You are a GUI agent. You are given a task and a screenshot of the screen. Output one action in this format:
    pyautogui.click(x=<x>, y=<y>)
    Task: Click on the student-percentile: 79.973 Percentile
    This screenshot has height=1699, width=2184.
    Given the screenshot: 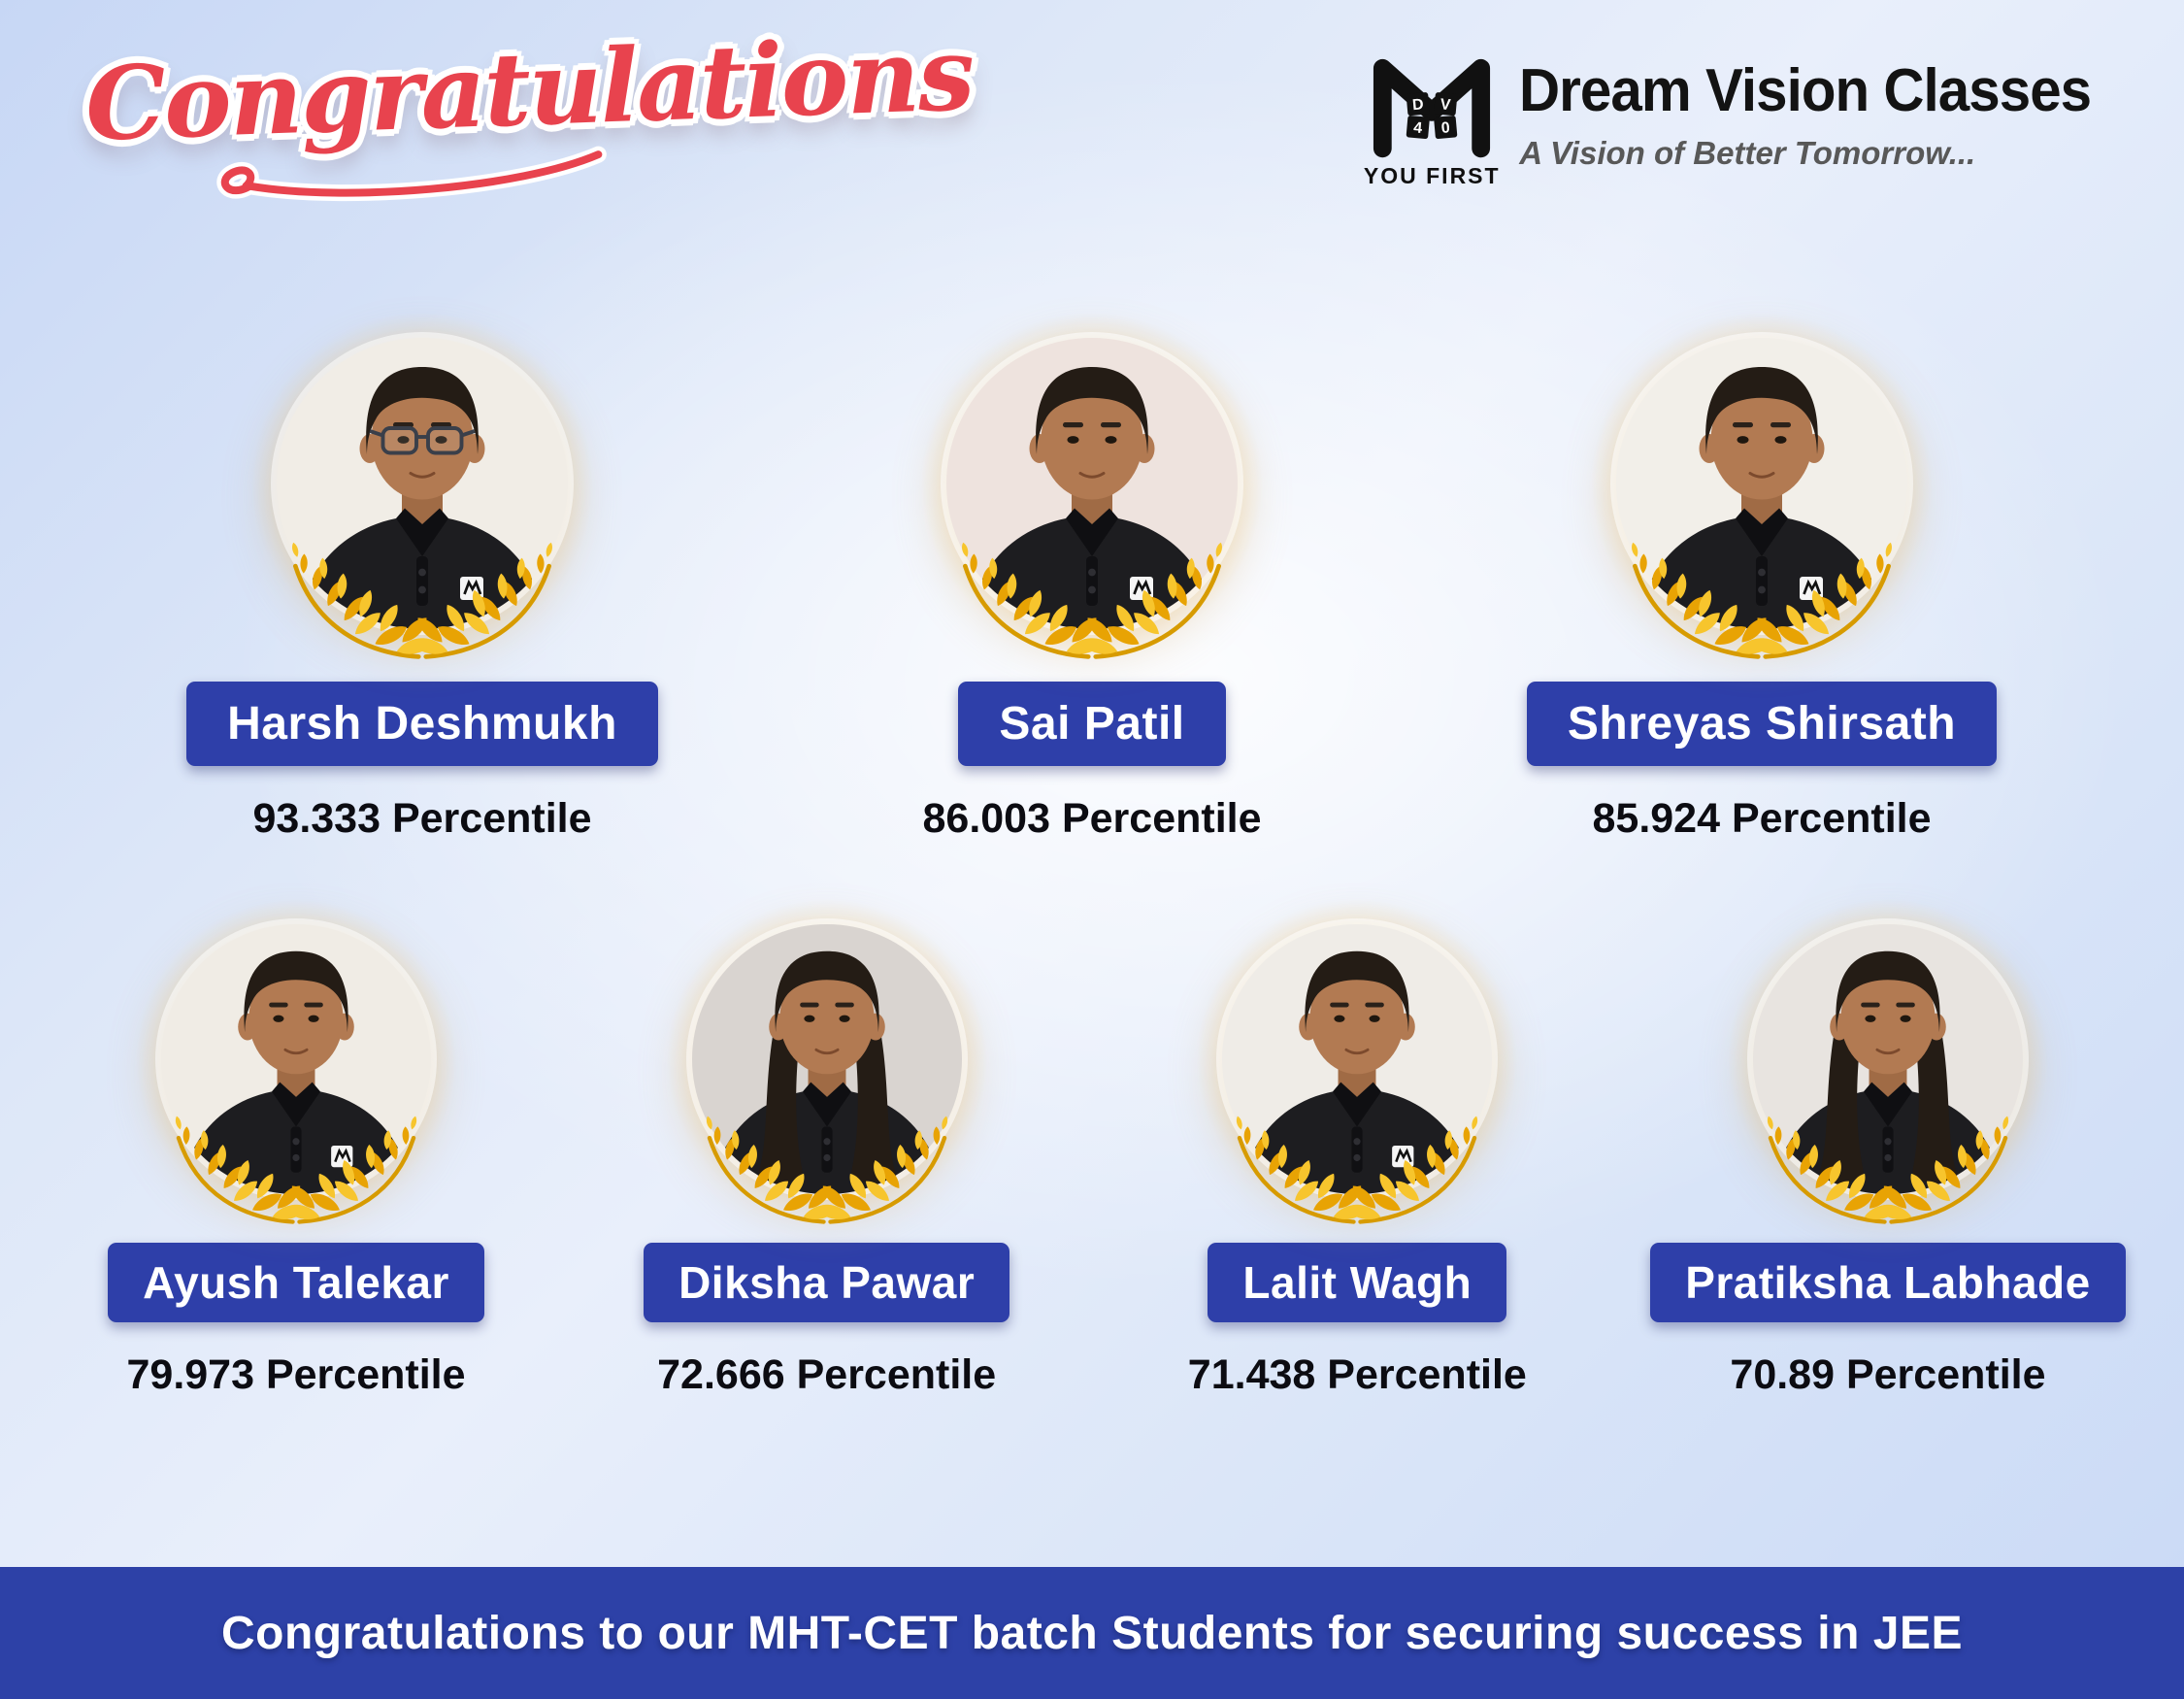 What is the action you would take?
    pyautogui.click(x=296, y=1374)
    